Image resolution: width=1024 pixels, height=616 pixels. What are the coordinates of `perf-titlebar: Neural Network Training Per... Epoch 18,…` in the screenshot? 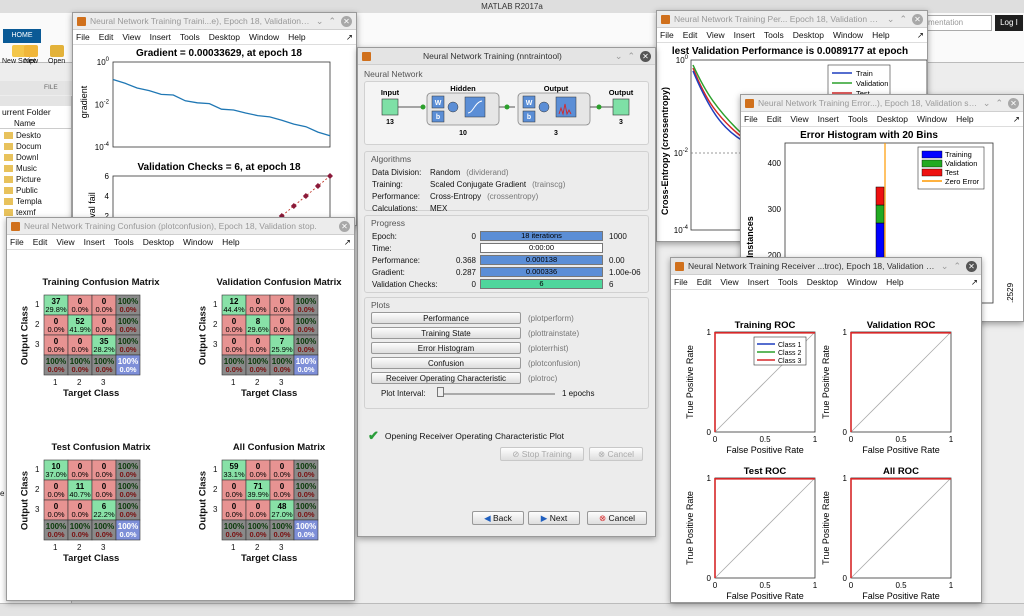 It's located at (792, 19).